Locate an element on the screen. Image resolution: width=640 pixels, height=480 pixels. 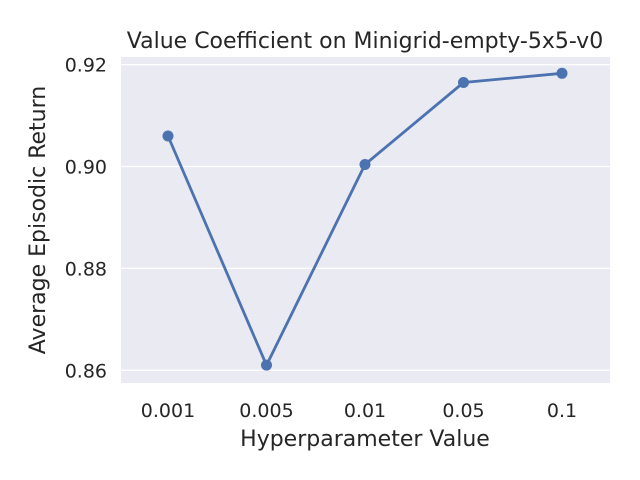
y-tick-label: 0.88 is located at coordinates (86, 269).